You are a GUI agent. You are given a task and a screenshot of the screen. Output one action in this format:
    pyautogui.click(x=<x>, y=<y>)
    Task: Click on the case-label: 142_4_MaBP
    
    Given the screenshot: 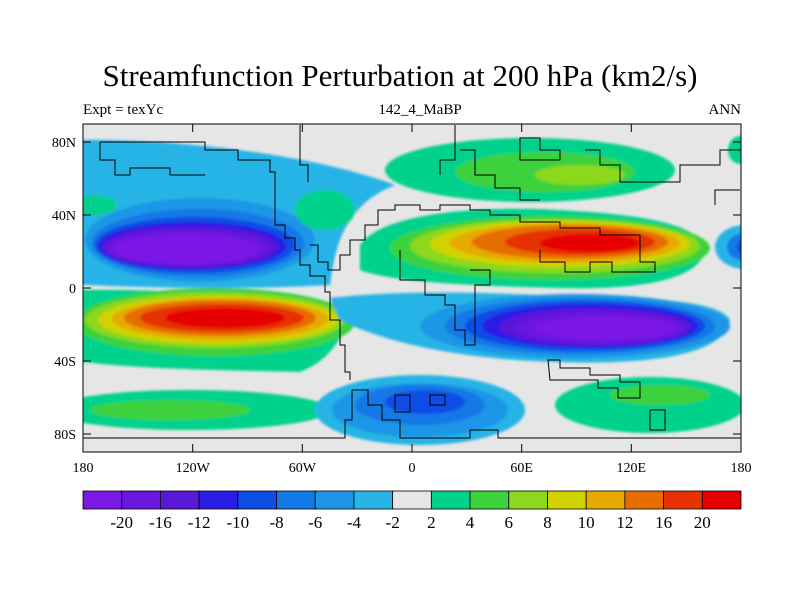 What is the action you would take?
    pyautogui.click(x=420, y=110)
    